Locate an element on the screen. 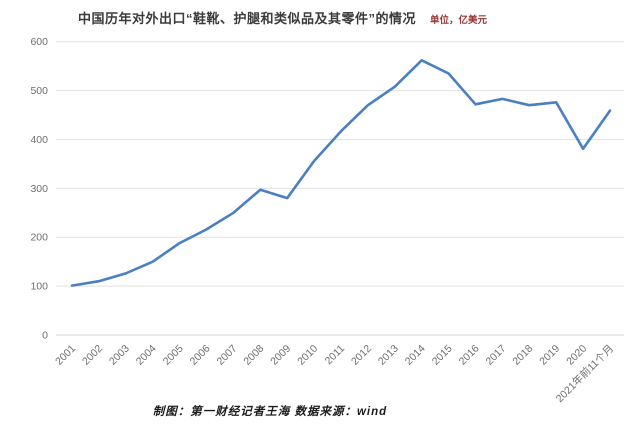 Image resolution: width=634 pixels, height=426 pixels. x-tick-label: 2016 is located at coordinates (469, 355).